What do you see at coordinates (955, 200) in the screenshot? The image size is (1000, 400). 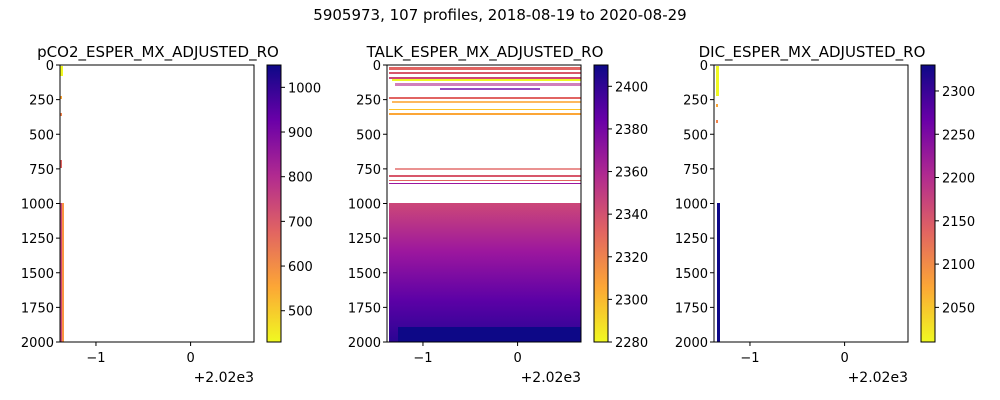 I see `panel-dic-colorbar-axis: 2050 2100 2150 2200 2250 2300` at bounding box center [955, 200].